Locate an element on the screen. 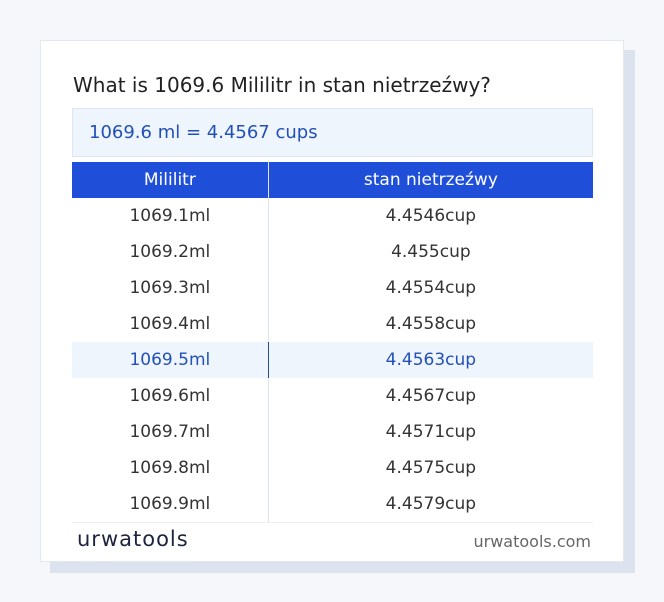  table-cell: 4.4575cup is located at coordinates (430, 468).